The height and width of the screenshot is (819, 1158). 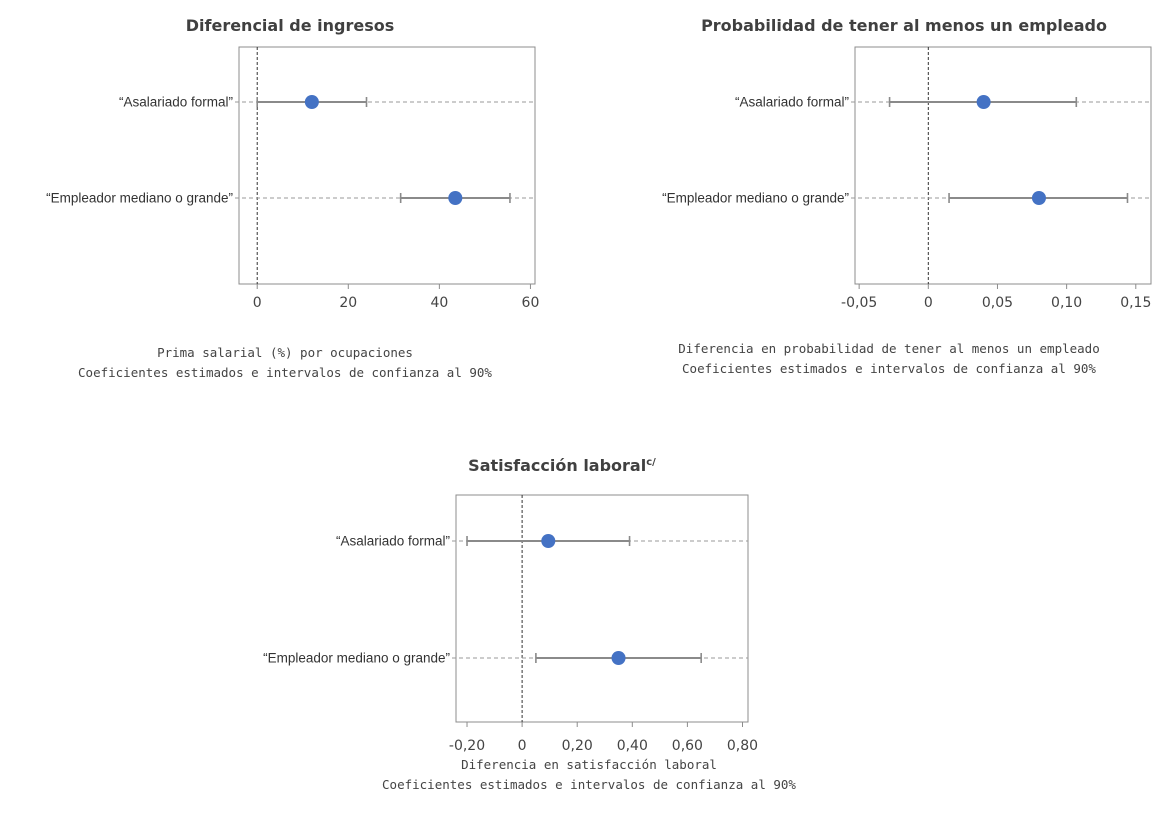 What do you see at coordinates (557, 465) in the screenshot?
I see `chart-title-text: Satisfacción laboral` at bounding box center [557, 465].